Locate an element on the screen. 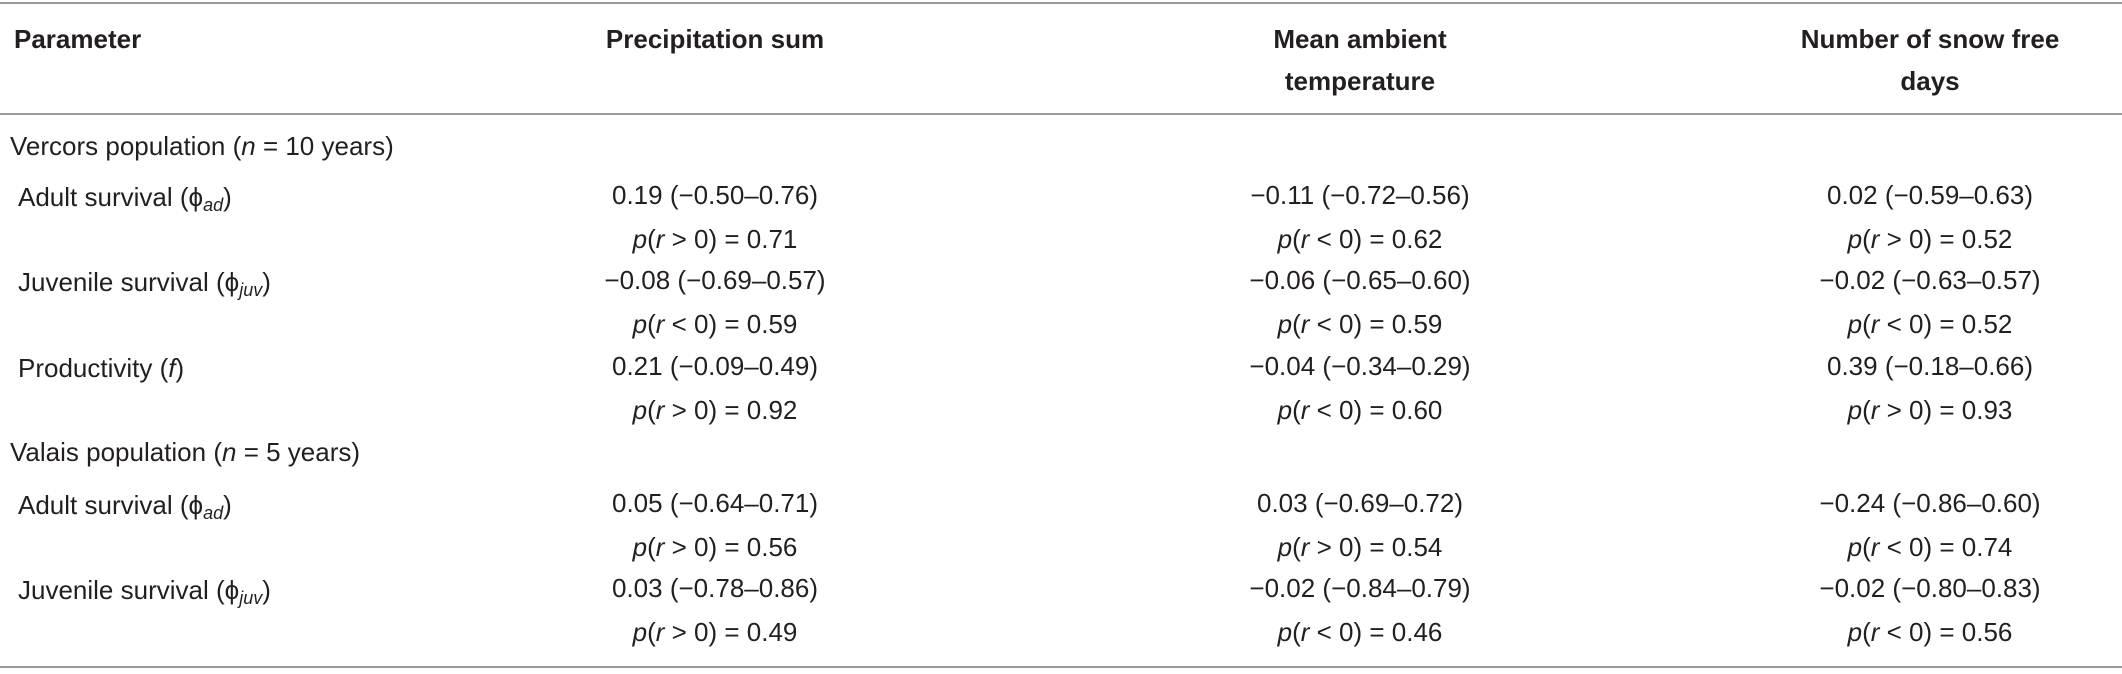  cell-probability: p(r > 0) = 0.92 is located at coordinates (715, 410).